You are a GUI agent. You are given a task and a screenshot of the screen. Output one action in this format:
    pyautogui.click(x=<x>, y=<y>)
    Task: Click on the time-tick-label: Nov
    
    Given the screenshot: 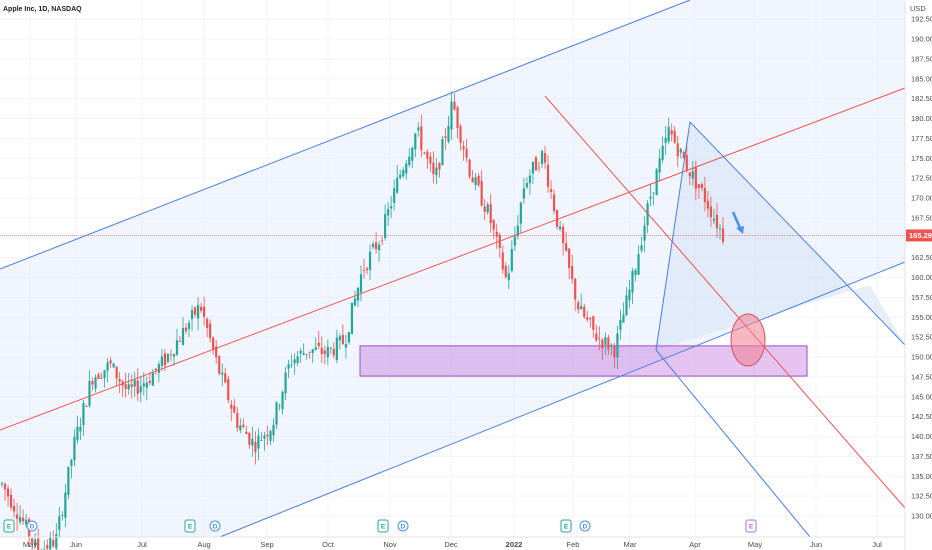 What is the action you would take?
    pyautogui.click(x=390, y=544)
    